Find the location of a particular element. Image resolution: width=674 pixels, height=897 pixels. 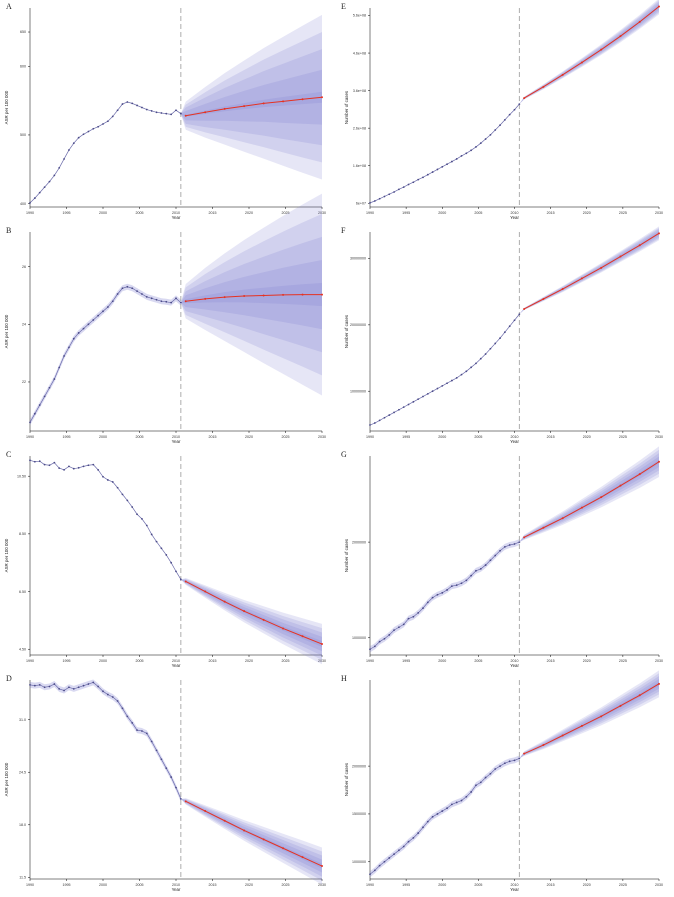

panel-letter: E is located at coordinates (343, 6).